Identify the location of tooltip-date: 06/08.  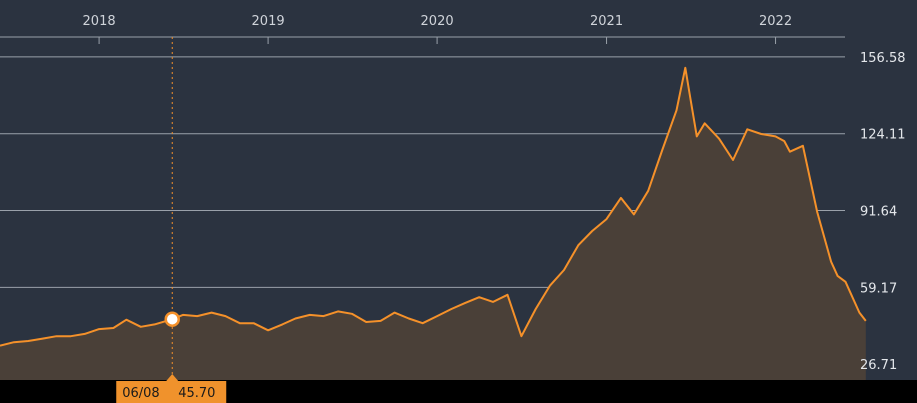
(140, 393).